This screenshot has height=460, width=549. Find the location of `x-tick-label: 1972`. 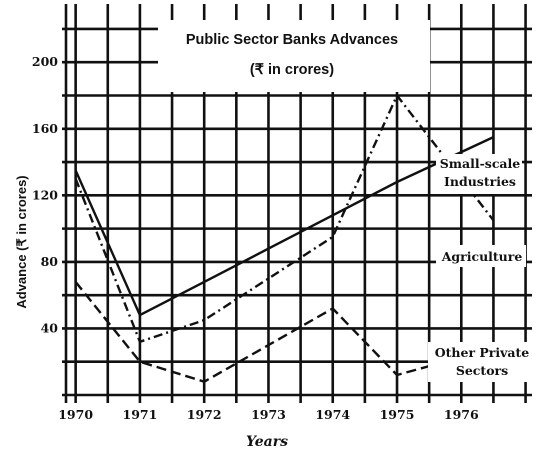

x-tick-label: 1972 is located at coordinates (204, 414).